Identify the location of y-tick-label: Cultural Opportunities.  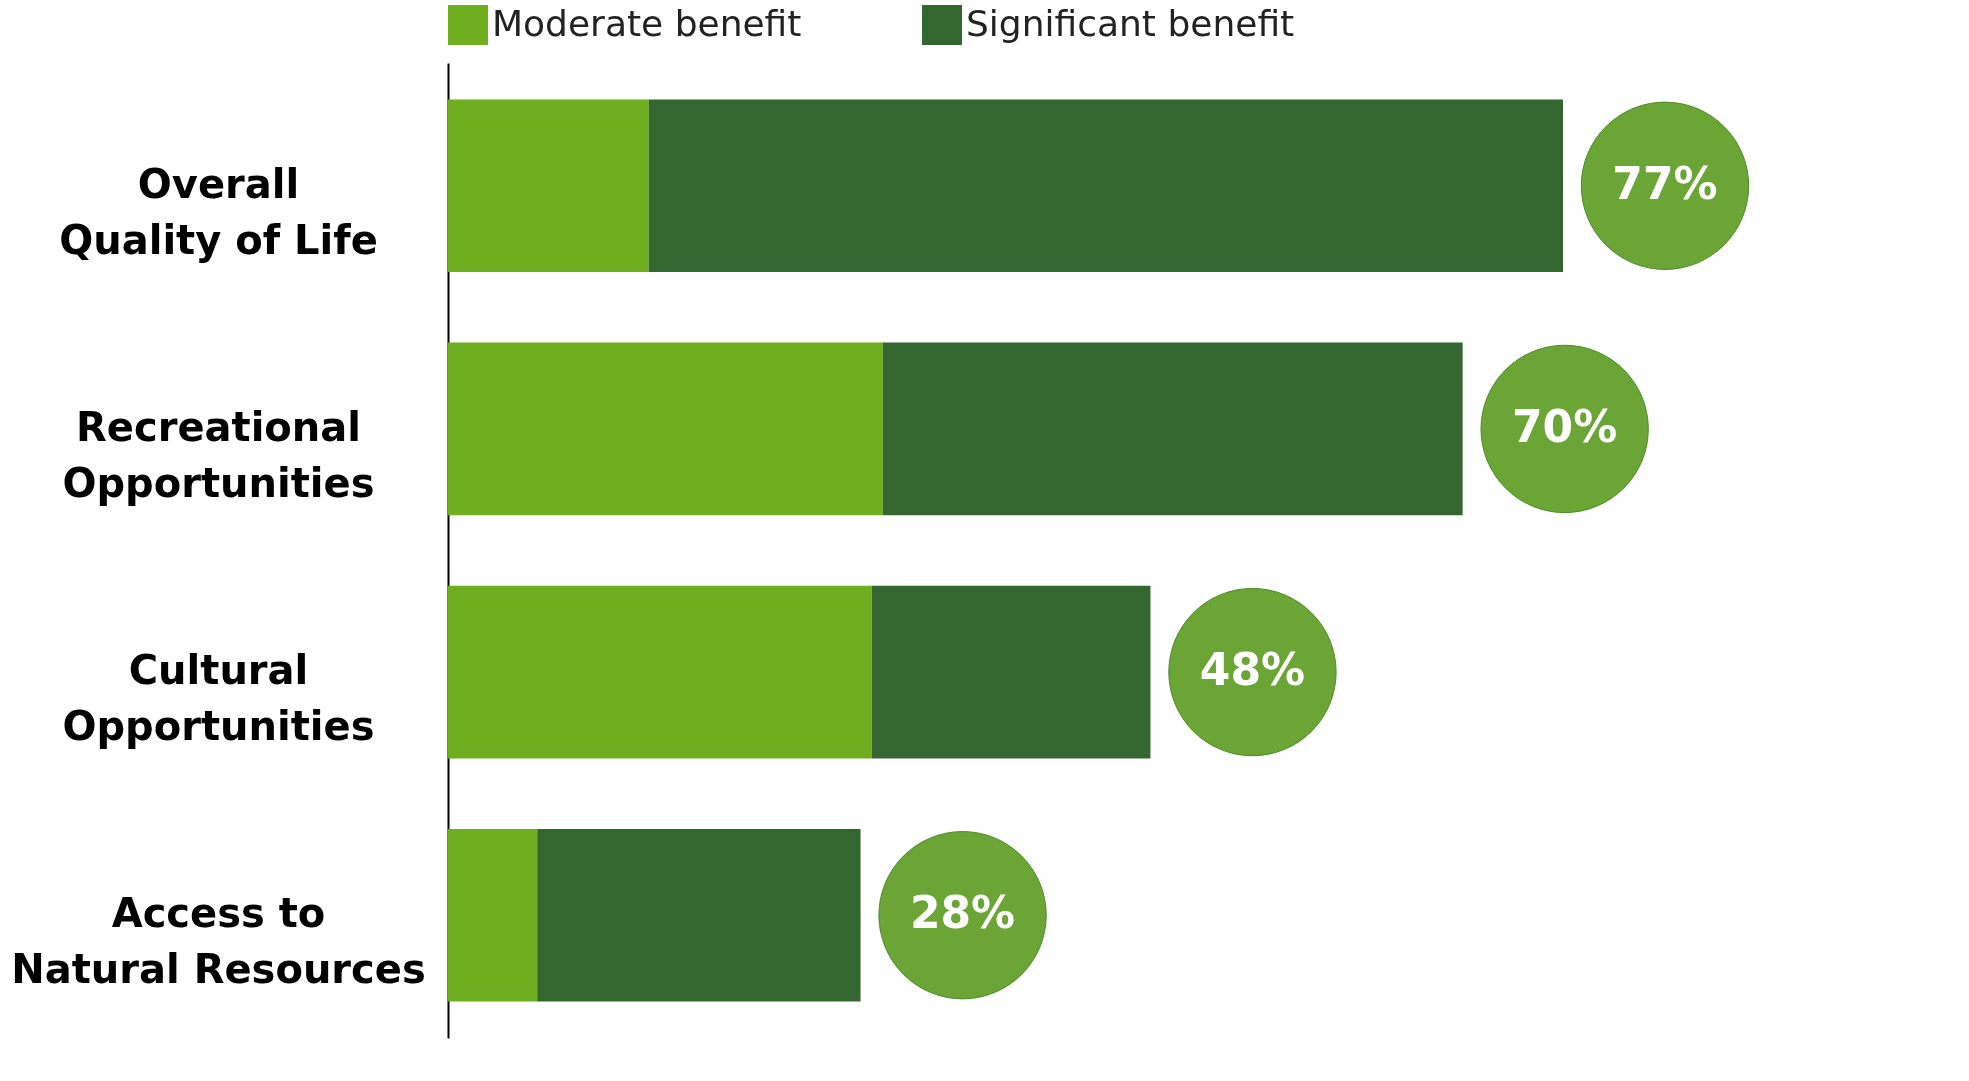
(218, 698).